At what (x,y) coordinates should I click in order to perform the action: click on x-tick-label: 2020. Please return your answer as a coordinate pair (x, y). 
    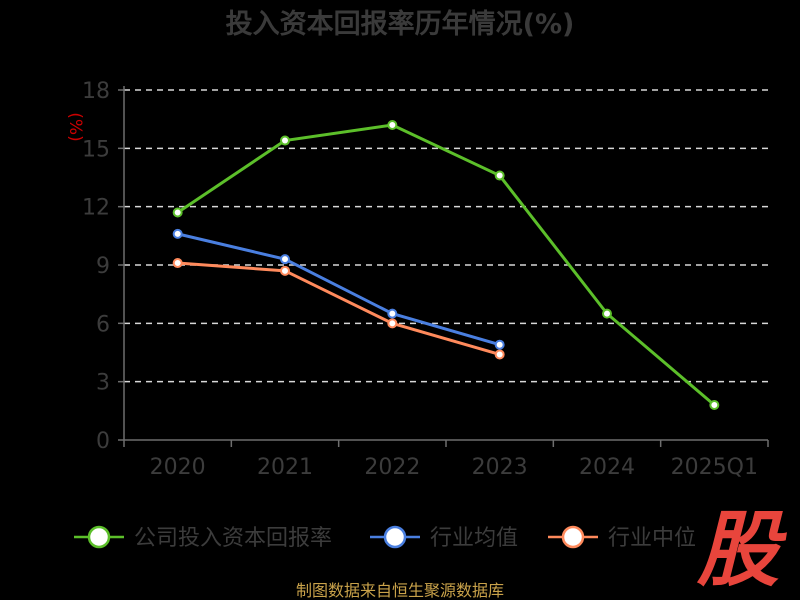
    Looking at the image, I should click on (178, 467).